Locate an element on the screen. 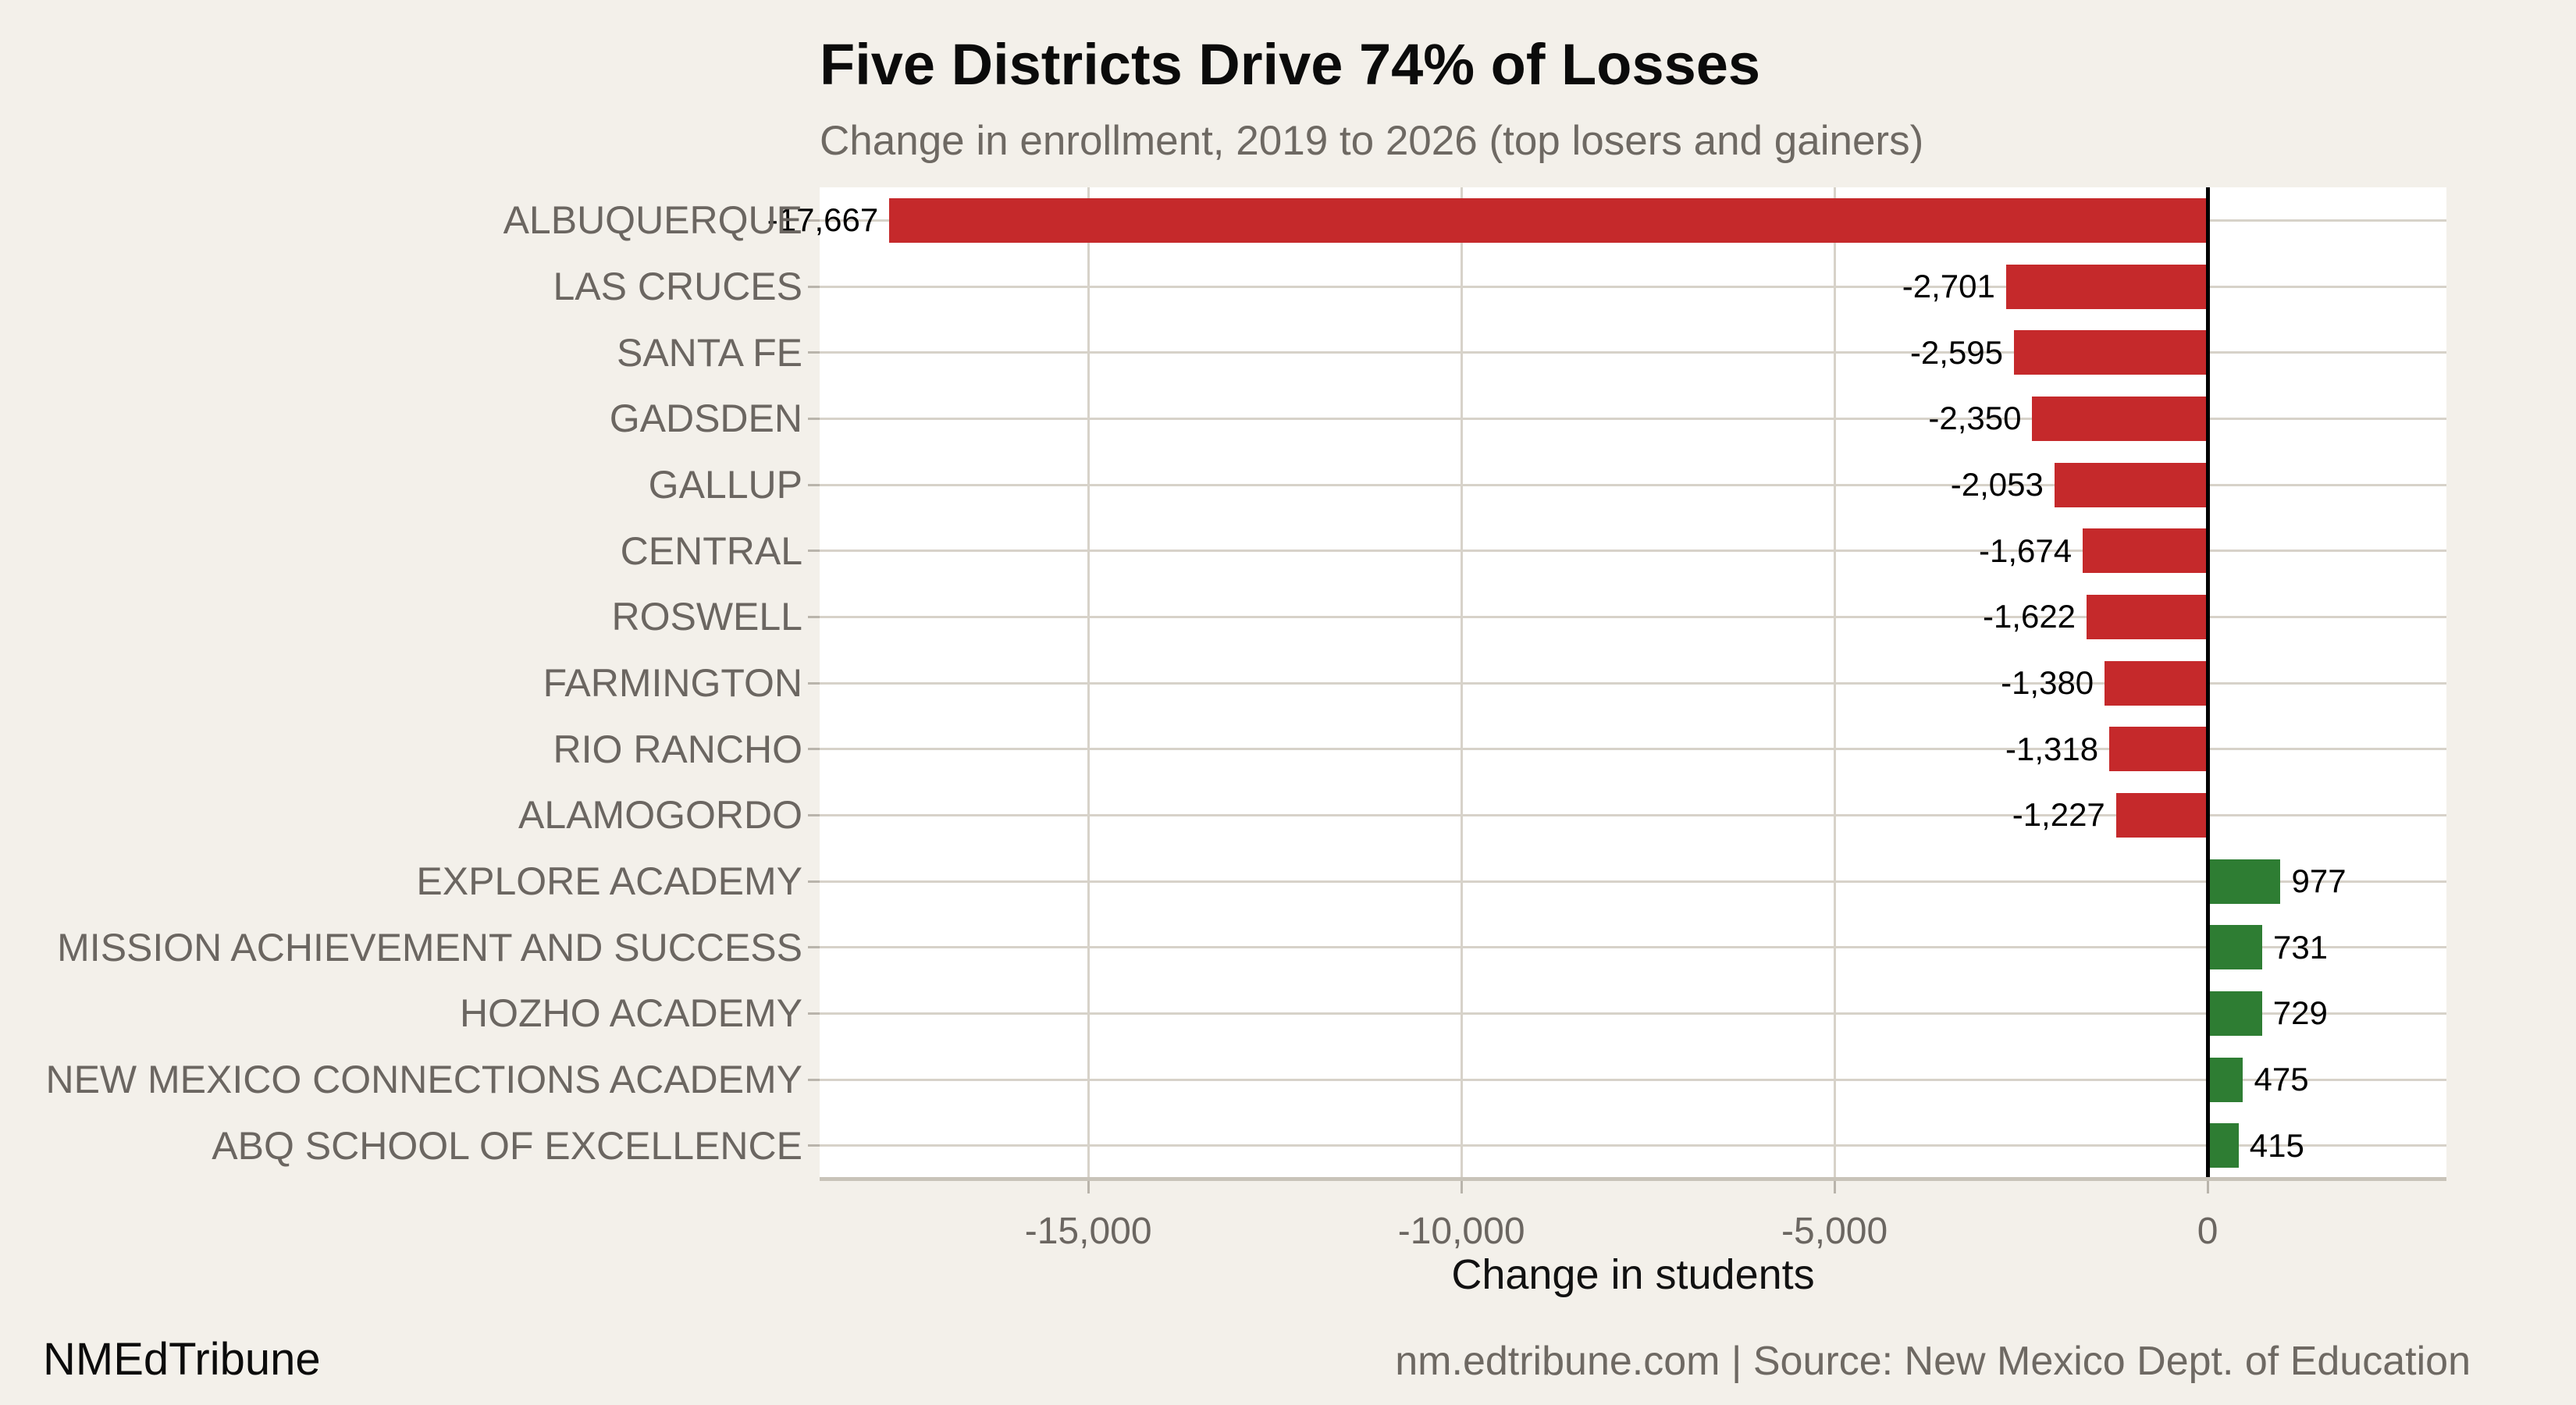 This screenshot has height=1405, width=2576. category-label: ABQ SCHOOL OF EXCELLENCE is located at coordinates (507, 1146).